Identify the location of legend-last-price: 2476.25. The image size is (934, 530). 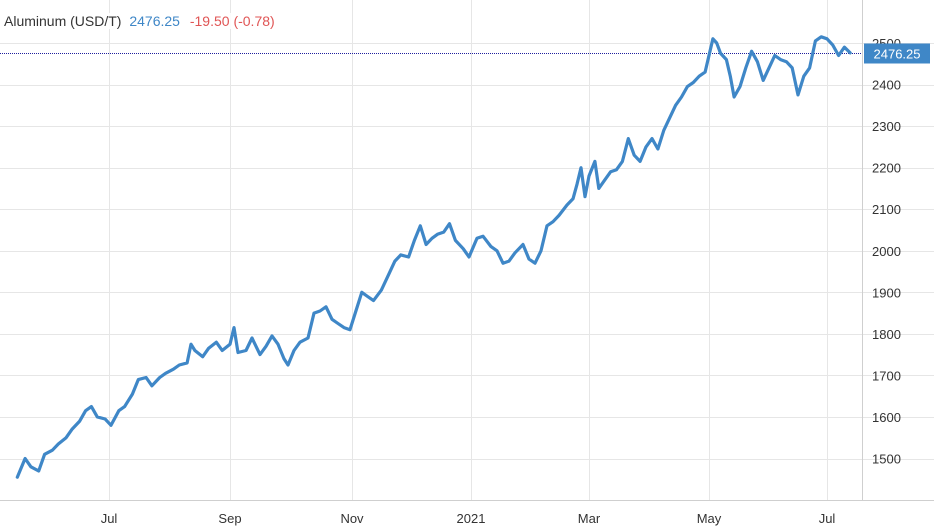
(154, 21).